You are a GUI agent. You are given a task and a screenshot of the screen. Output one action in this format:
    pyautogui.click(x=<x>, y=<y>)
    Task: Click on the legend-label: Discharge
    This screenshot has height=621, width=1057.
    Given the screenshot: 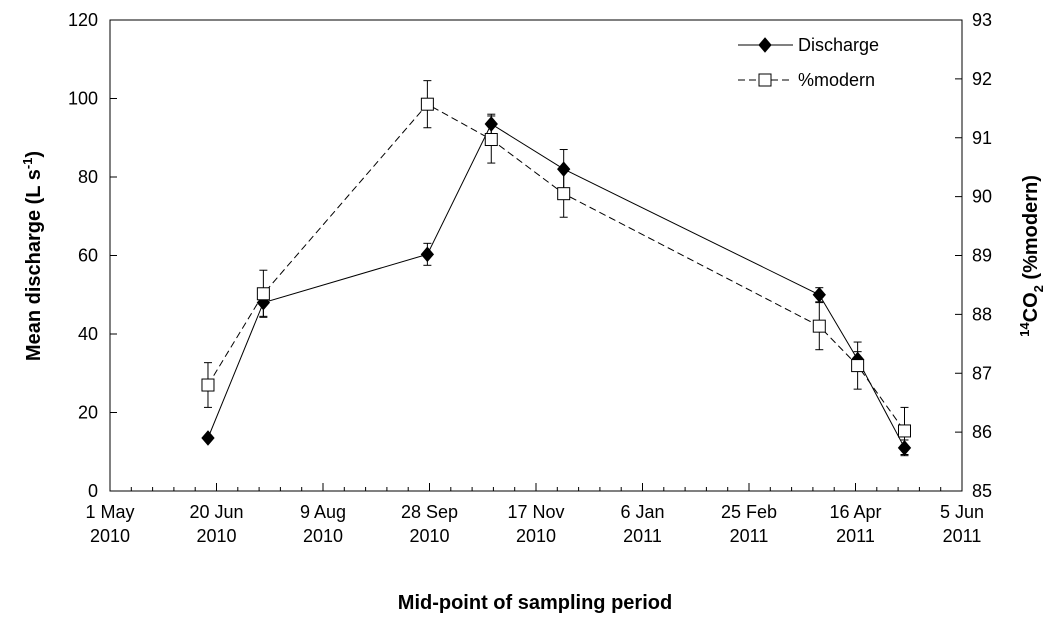 What is the action you would take?
    pyautogui.click(x=838, y=45)
    